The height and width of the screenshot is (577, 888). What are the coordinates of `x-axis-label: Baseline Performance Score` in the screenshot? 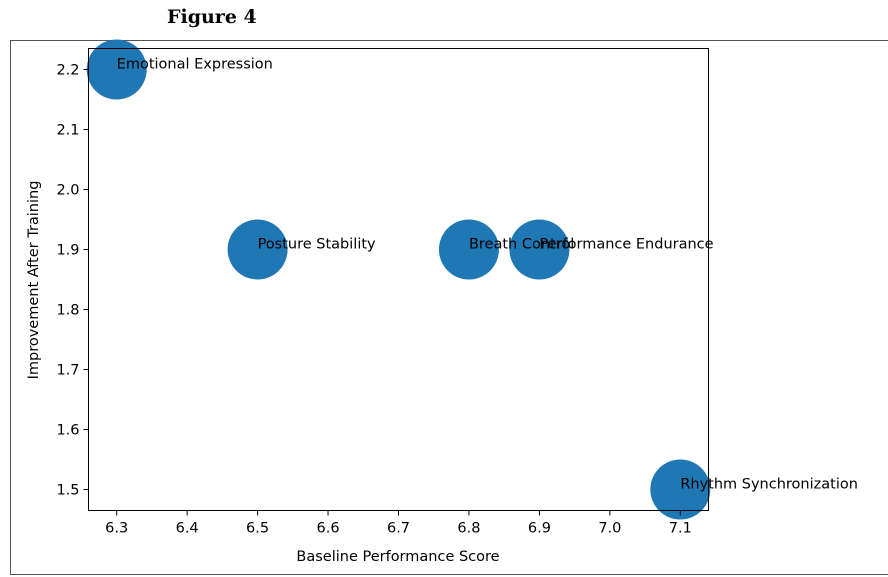 It's located at (397, 557).